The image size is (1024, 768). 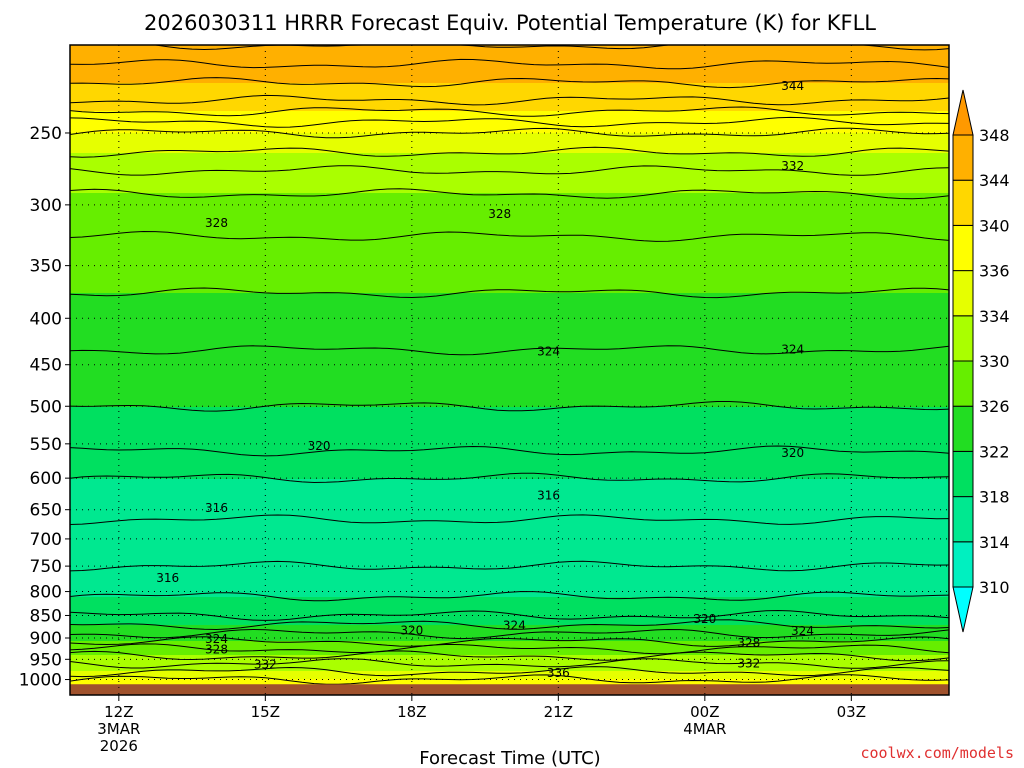 What do you see at coordinates (704, 729) in the screenshot?
I see `x-tick-sublabel: 4MAR` at bounding box center [704, 729].